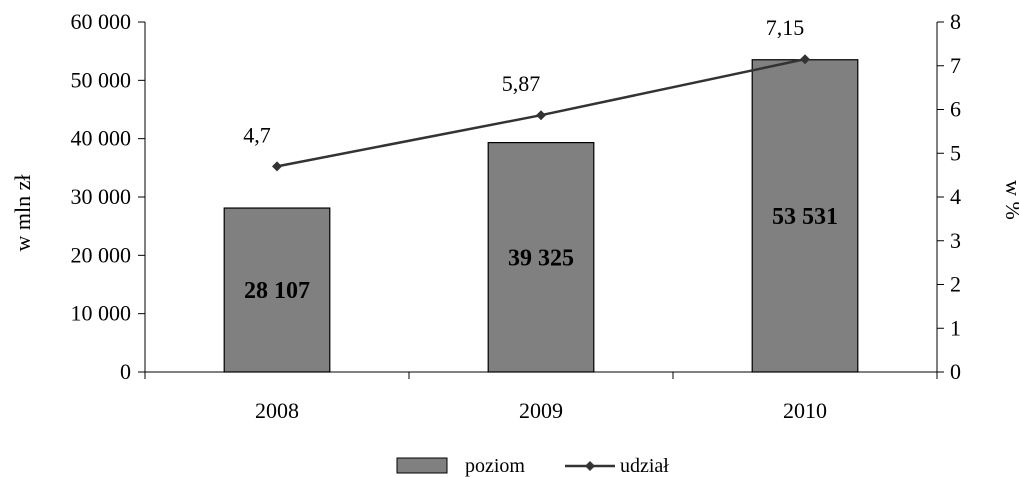  What do you see at coordinates (644, 466) in the screenshot?
I see `legend-label-udzial: udział` at bounding box center [644, 466].